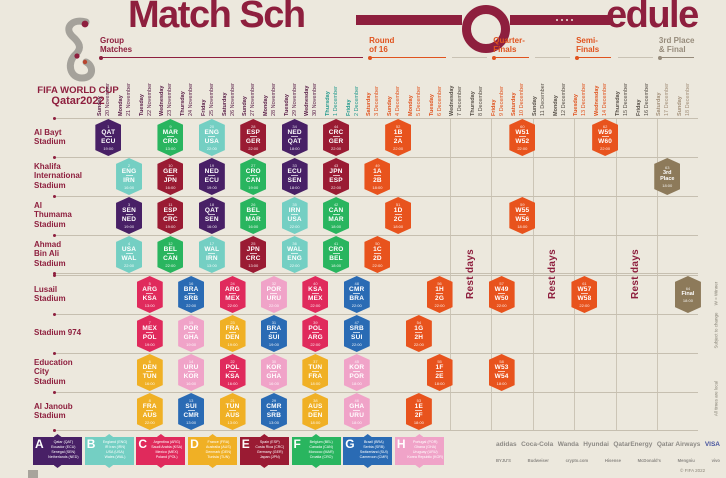 Image resolution: width=726 pixels, height=478 pixels. Describe the element at coordinates (211, 258) in the screenshot. I see `team-code: IRN` at that location.